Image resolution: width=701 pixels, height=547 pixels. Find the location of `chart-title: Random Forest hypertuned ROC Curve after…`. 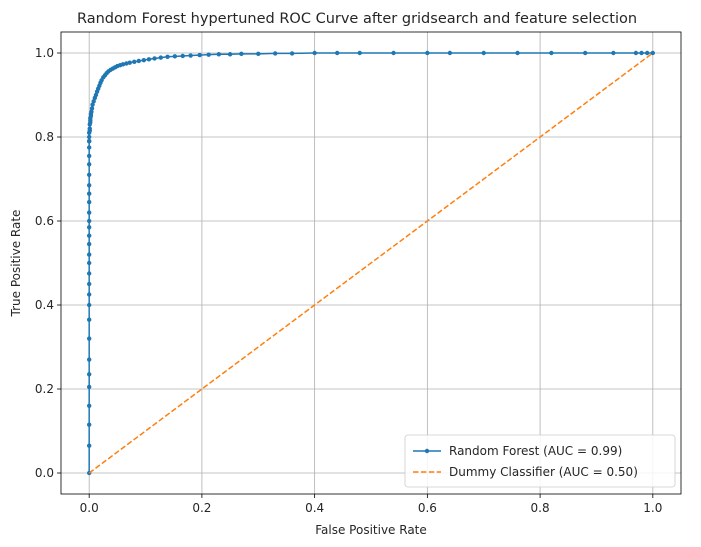

chart-title: Random Forest hypertuned ROC Curve after… is located at coordinates (357, 19).